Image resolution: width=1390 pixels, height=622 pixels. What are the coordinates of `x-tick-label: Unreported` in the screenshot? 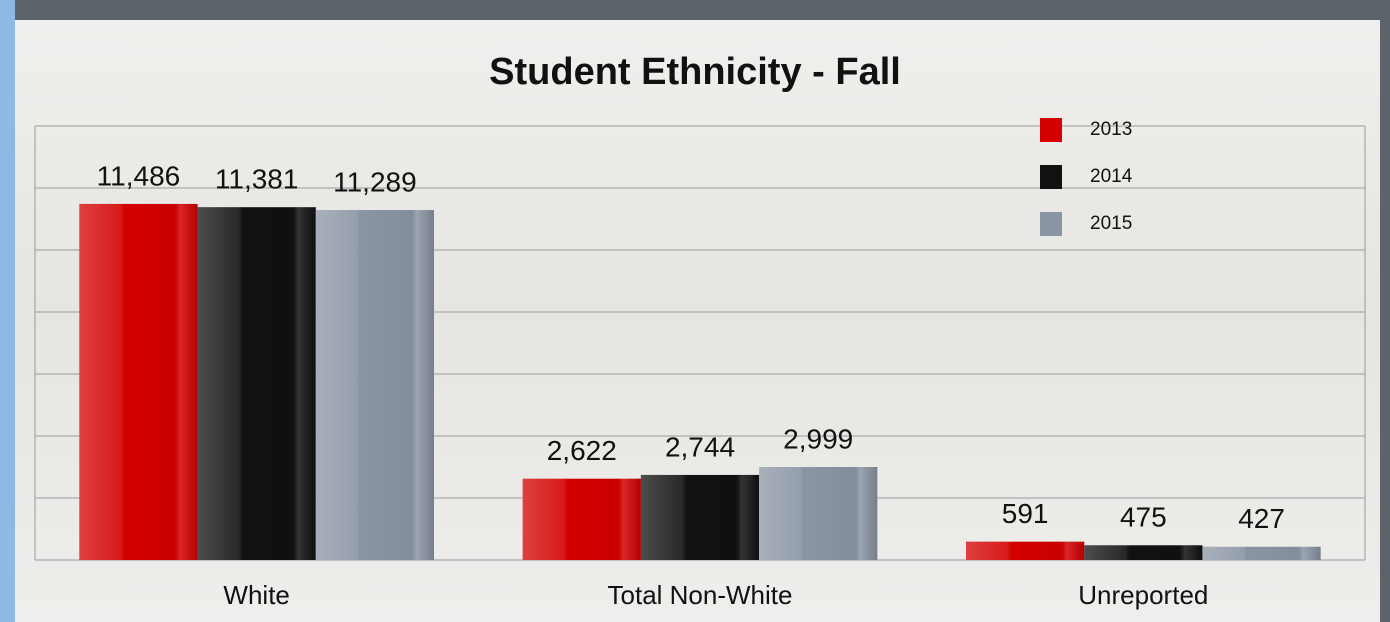 It's located at (1143, 595).